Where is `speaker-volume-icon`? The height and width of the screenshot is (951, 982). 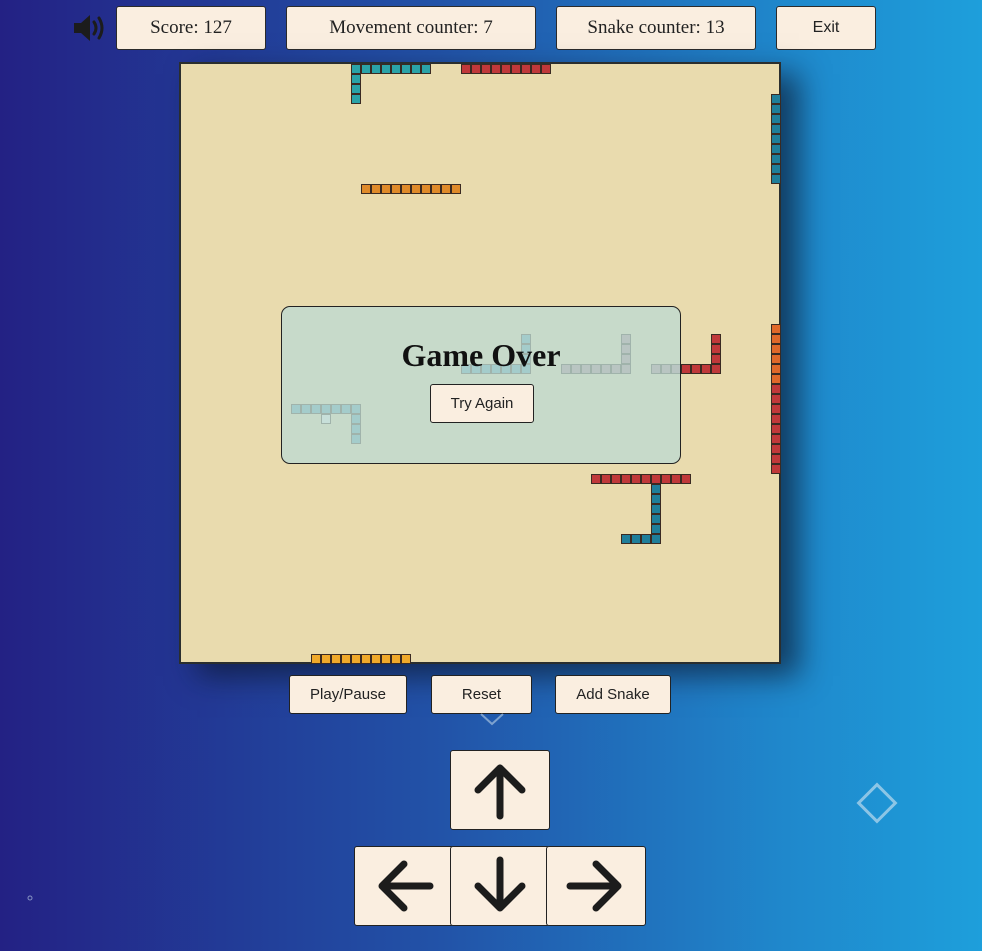 speaker-volume-icon is located at coordinates (89, 28).